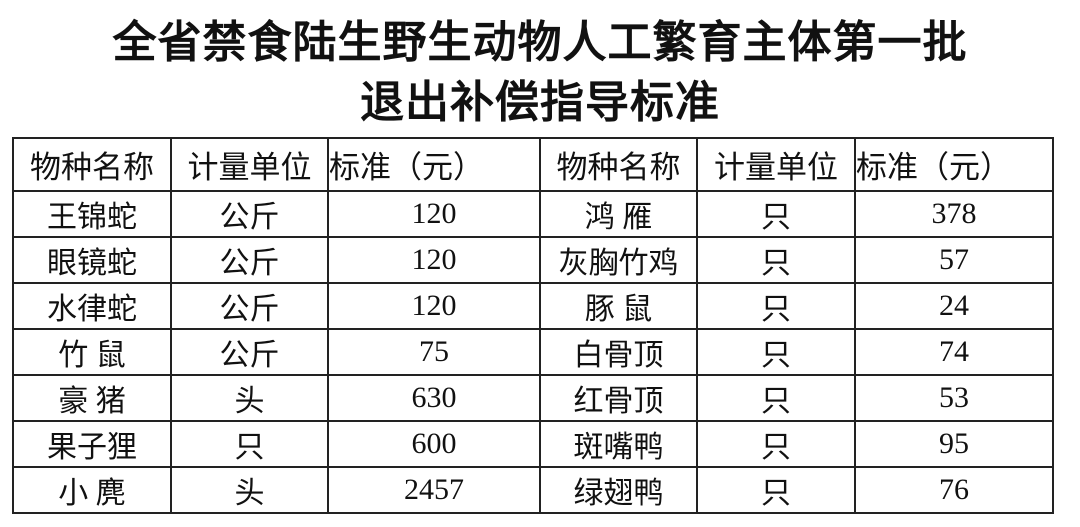 This screenshot has height=527, width=1080. Describe the element at coordinates (954, 490) in the screenshot. I see `cell-standard: 76` at that location.